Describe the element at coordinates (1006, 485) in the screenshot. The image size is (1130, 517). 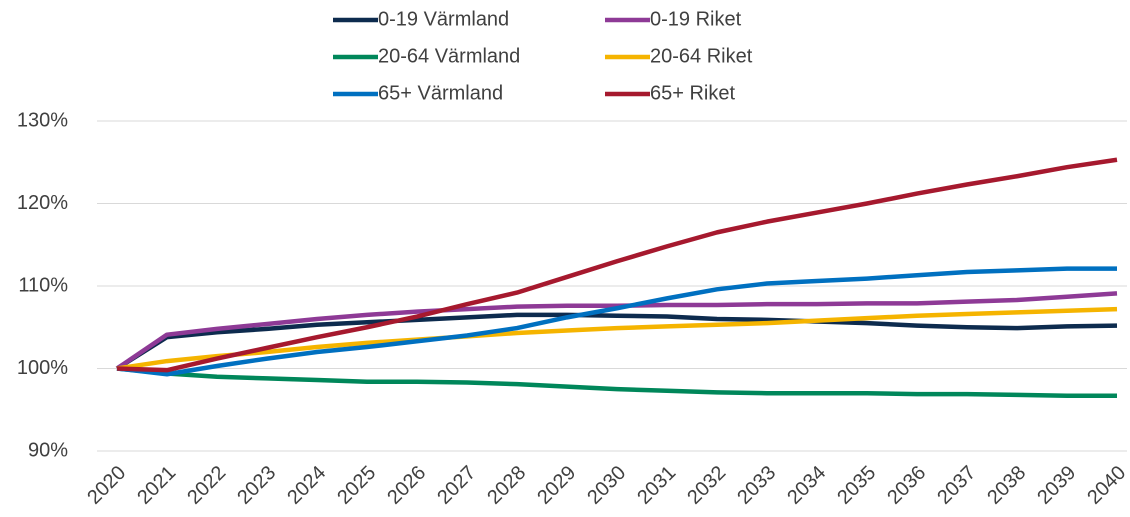
I see `x-tick-label: 2038` at that location.